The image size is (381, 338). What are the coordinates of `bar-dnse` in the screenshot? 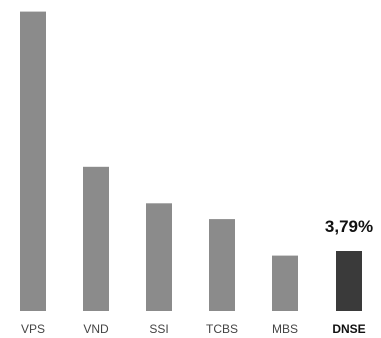 It's located at (349, 281).